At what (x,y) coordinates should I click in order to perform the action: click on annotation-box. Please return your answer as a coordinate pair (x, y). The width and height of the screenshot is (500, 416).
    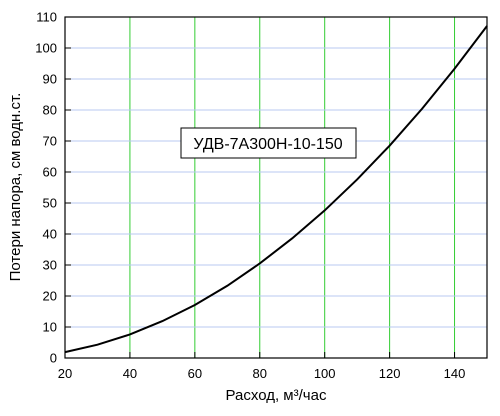
    Looking at the image, I should click on (268, 143).